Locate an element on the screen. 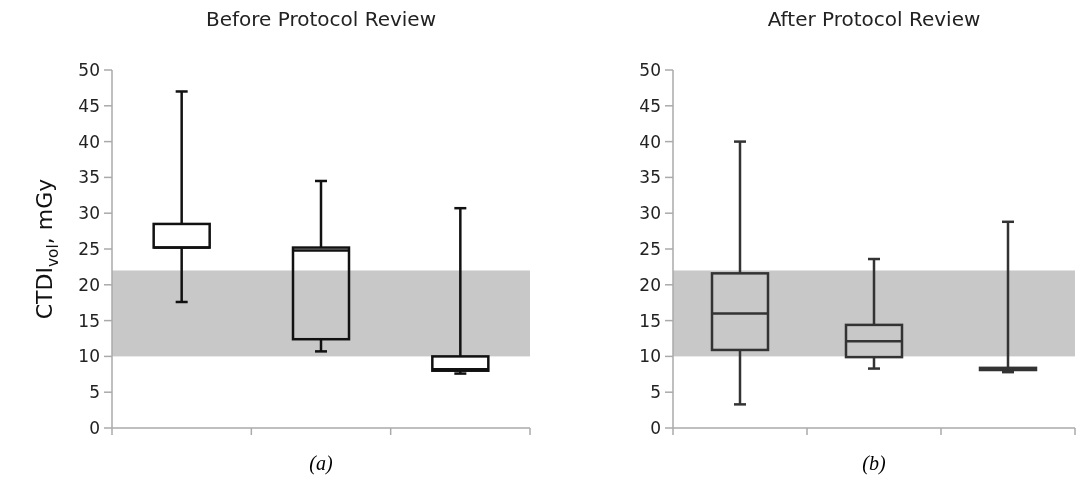  chart-title: Before Protocol Review is located at coordinates (321, 19).